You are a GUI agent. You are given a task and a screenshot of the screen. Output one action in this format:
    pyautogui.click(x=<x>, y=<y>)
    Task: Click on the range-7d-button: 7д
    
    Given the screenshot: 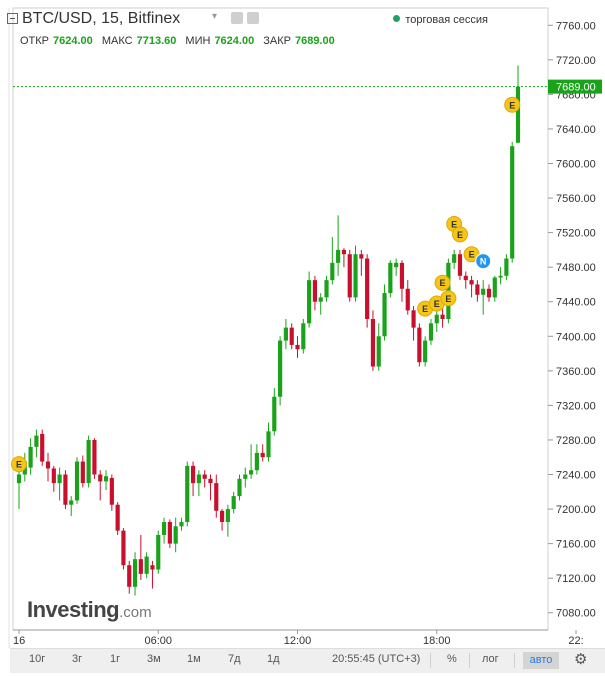 What is the action you would take?
    pyautogui.click(x=234, y=659)
    